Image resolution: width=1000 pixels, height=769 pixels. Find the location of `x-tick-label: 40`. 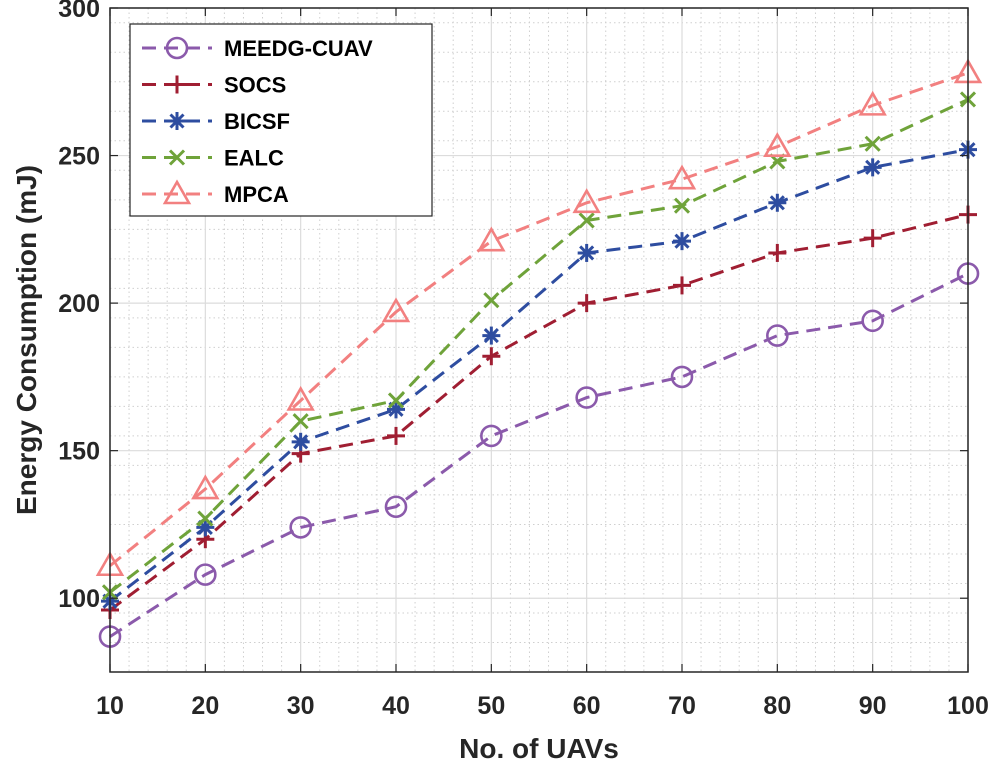

x-tick-label: 40 is located at coordinates (396, 706).